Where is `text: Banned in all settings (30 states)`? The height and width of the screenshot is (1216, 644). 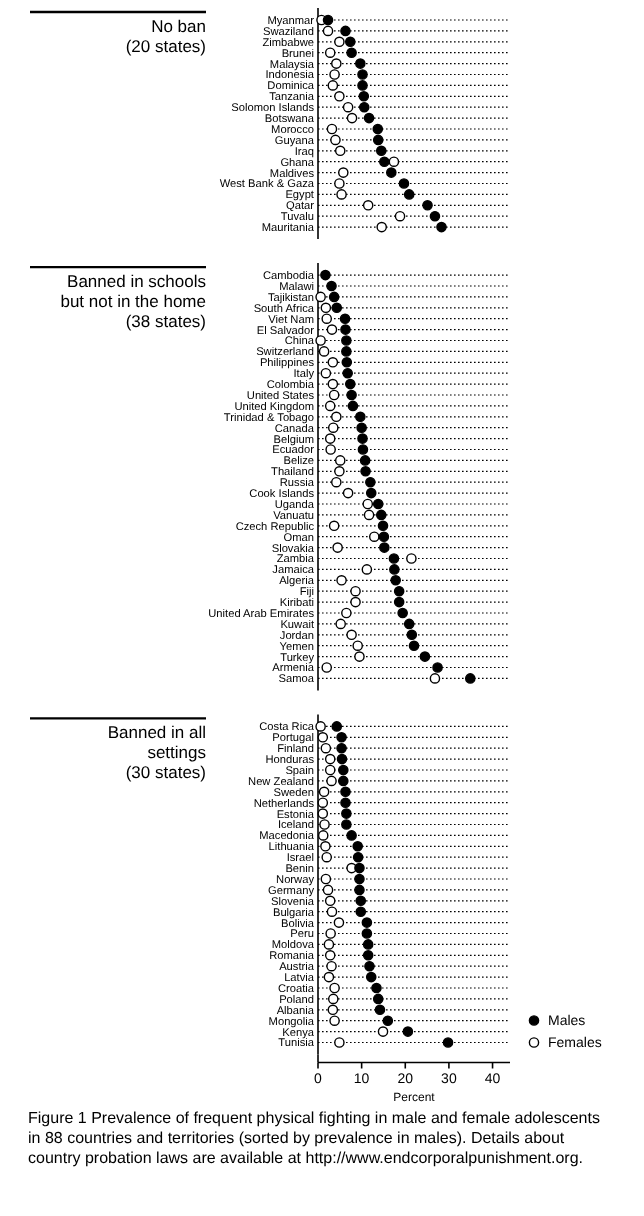
text: Banned in all settings (30 states) is located at coordinates (157, 752).